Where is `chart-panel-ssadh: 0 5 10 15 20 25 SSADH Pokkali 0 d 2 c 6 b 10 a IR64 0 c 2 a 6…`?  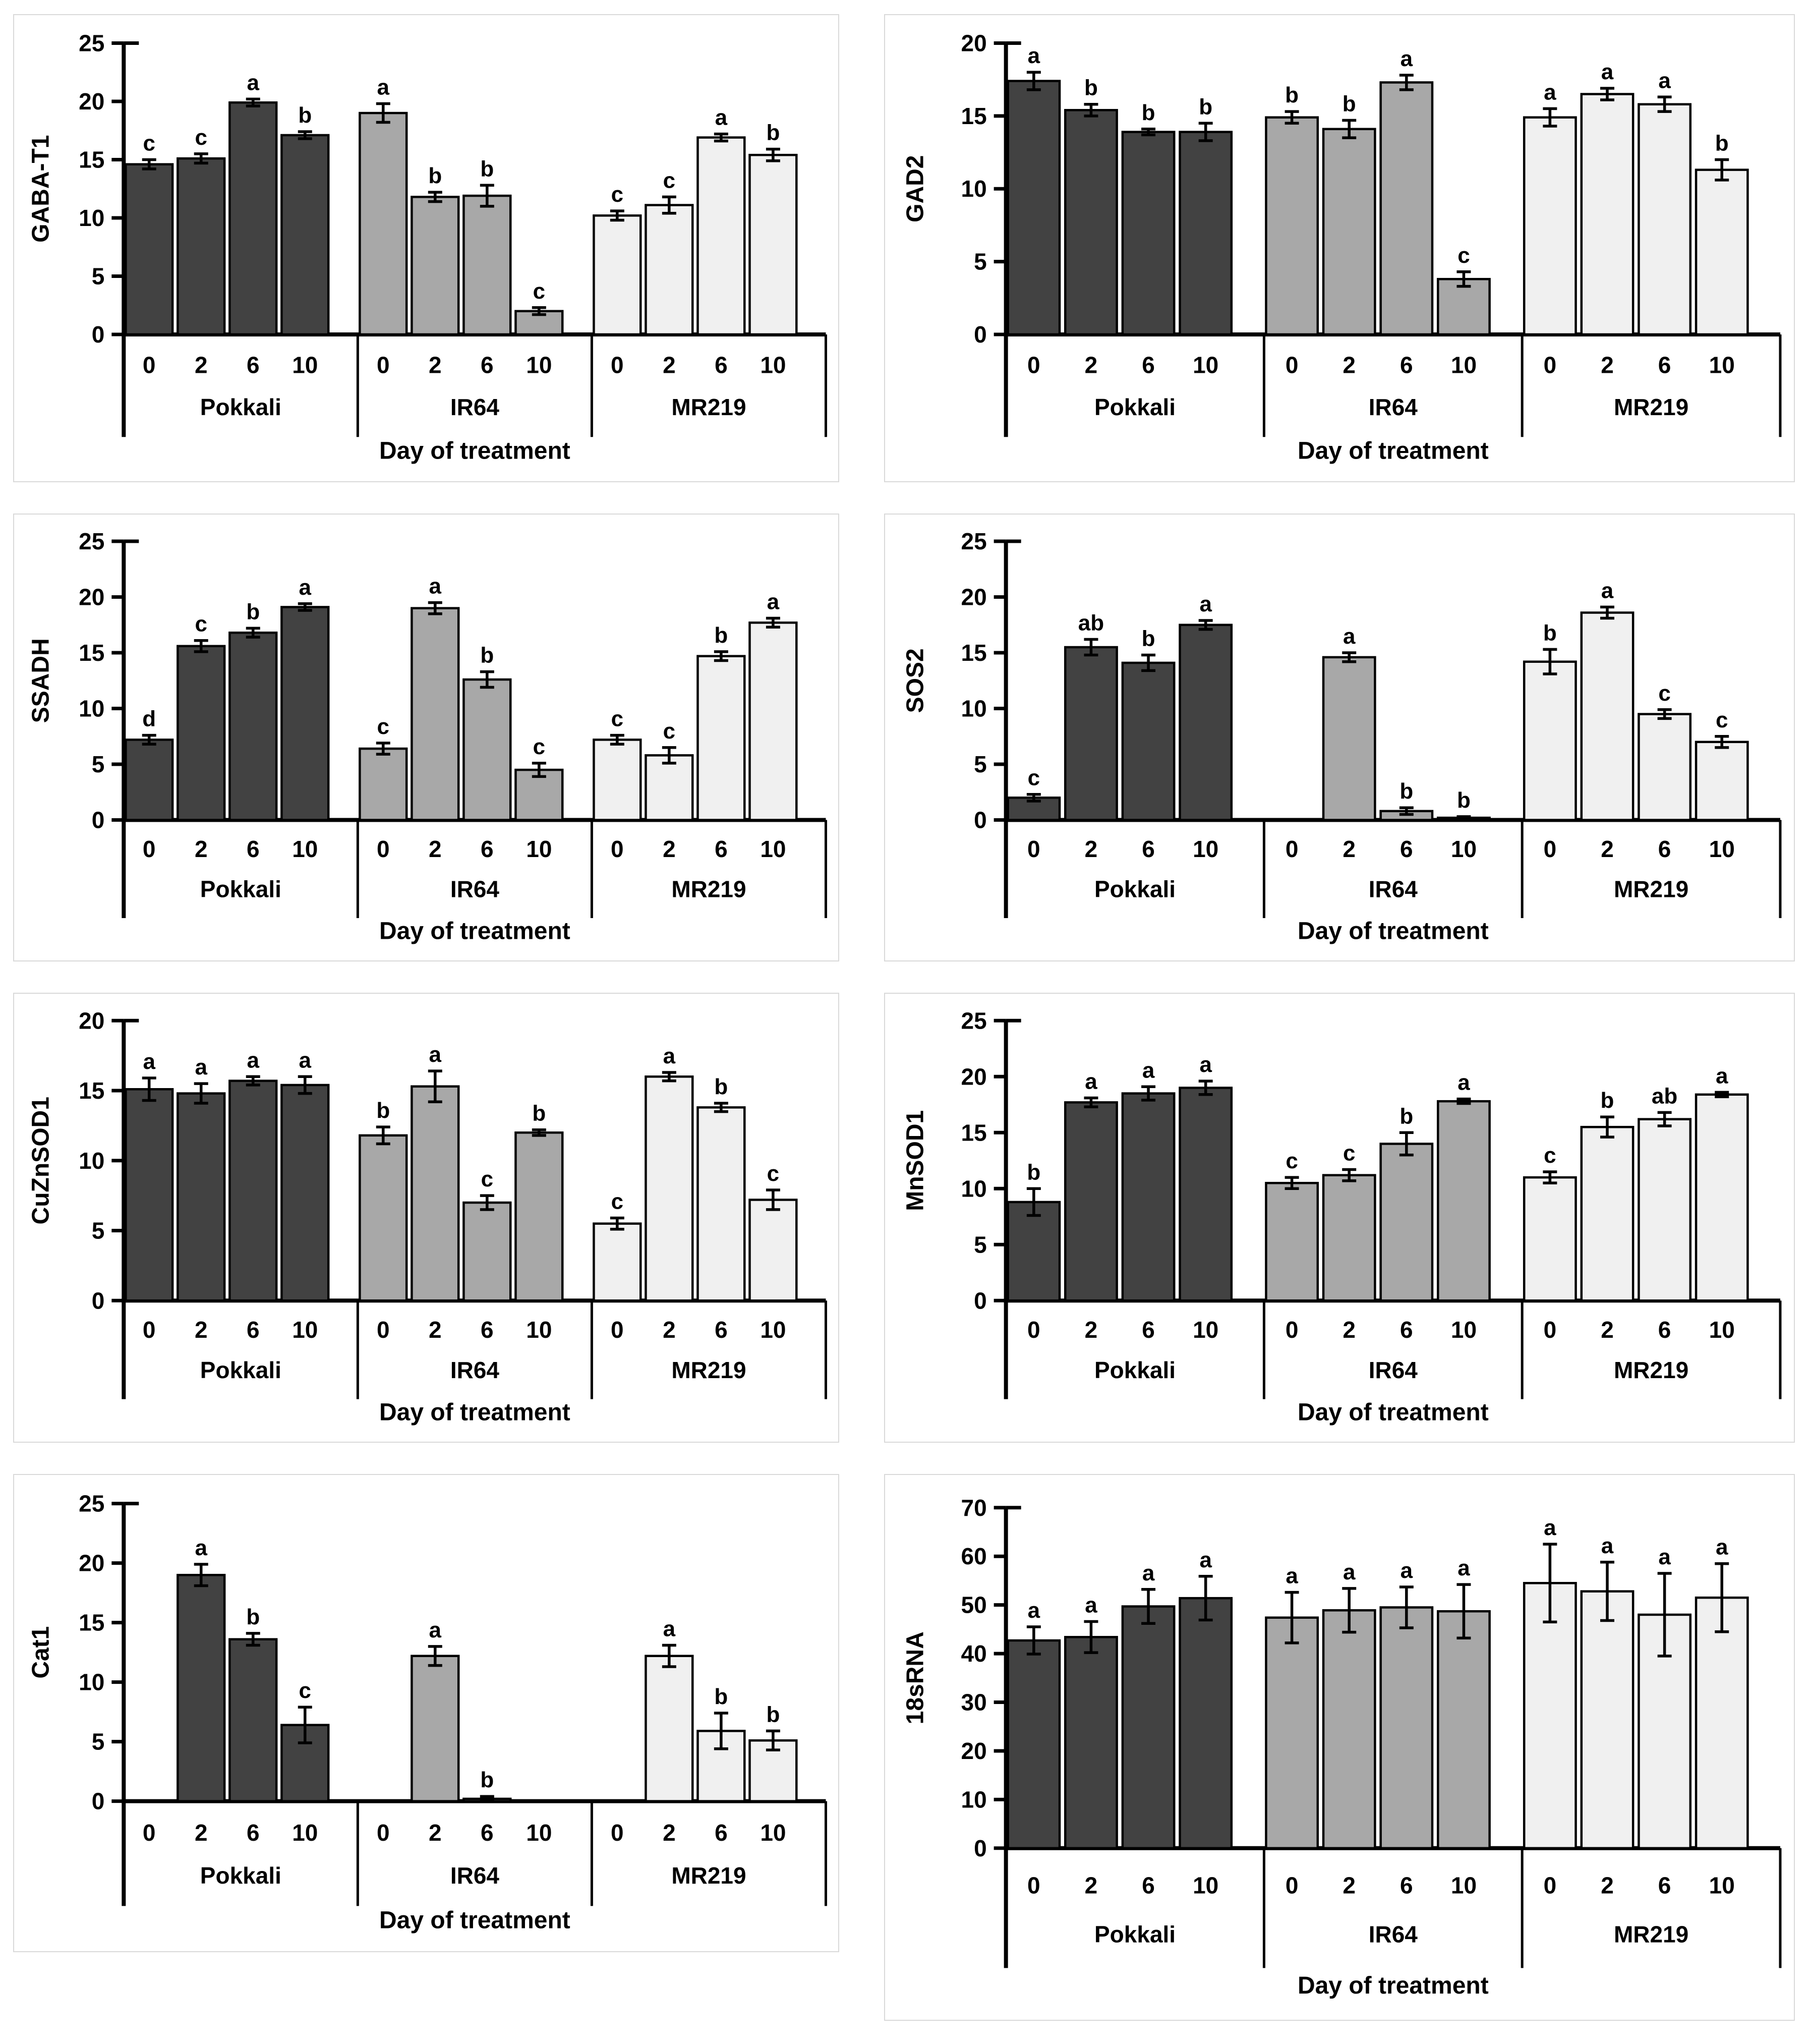 chart-panel-ssadh: 0 5 10 15 20 25 SSADH Pokkali 0 d 2 c 6 b 10 a IR64 0 c 2 a 6… is located at coordinates (426, 737).